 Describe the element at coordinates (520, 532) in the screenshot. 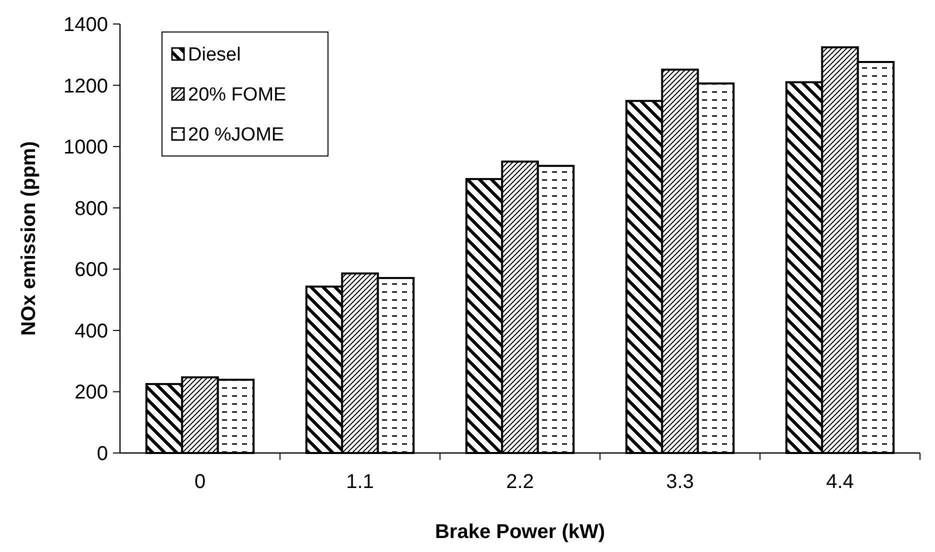

I see `x-axis-title: Brake Power (kW)` at that location.